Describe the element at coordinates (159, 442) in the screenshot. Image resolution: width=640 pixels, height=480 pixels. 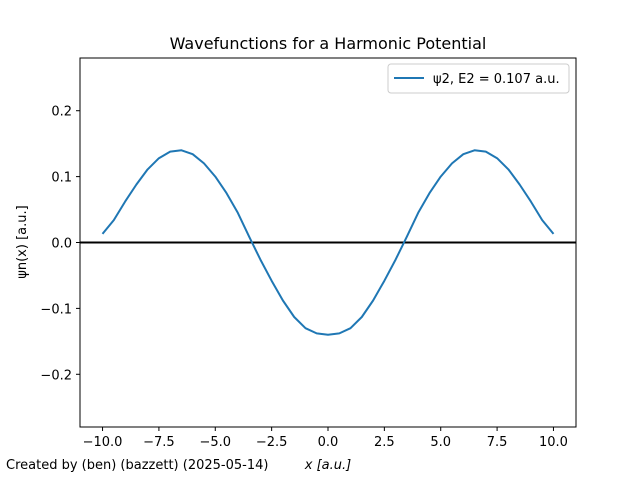
I see `x-tick-label: −7.5` at that location.